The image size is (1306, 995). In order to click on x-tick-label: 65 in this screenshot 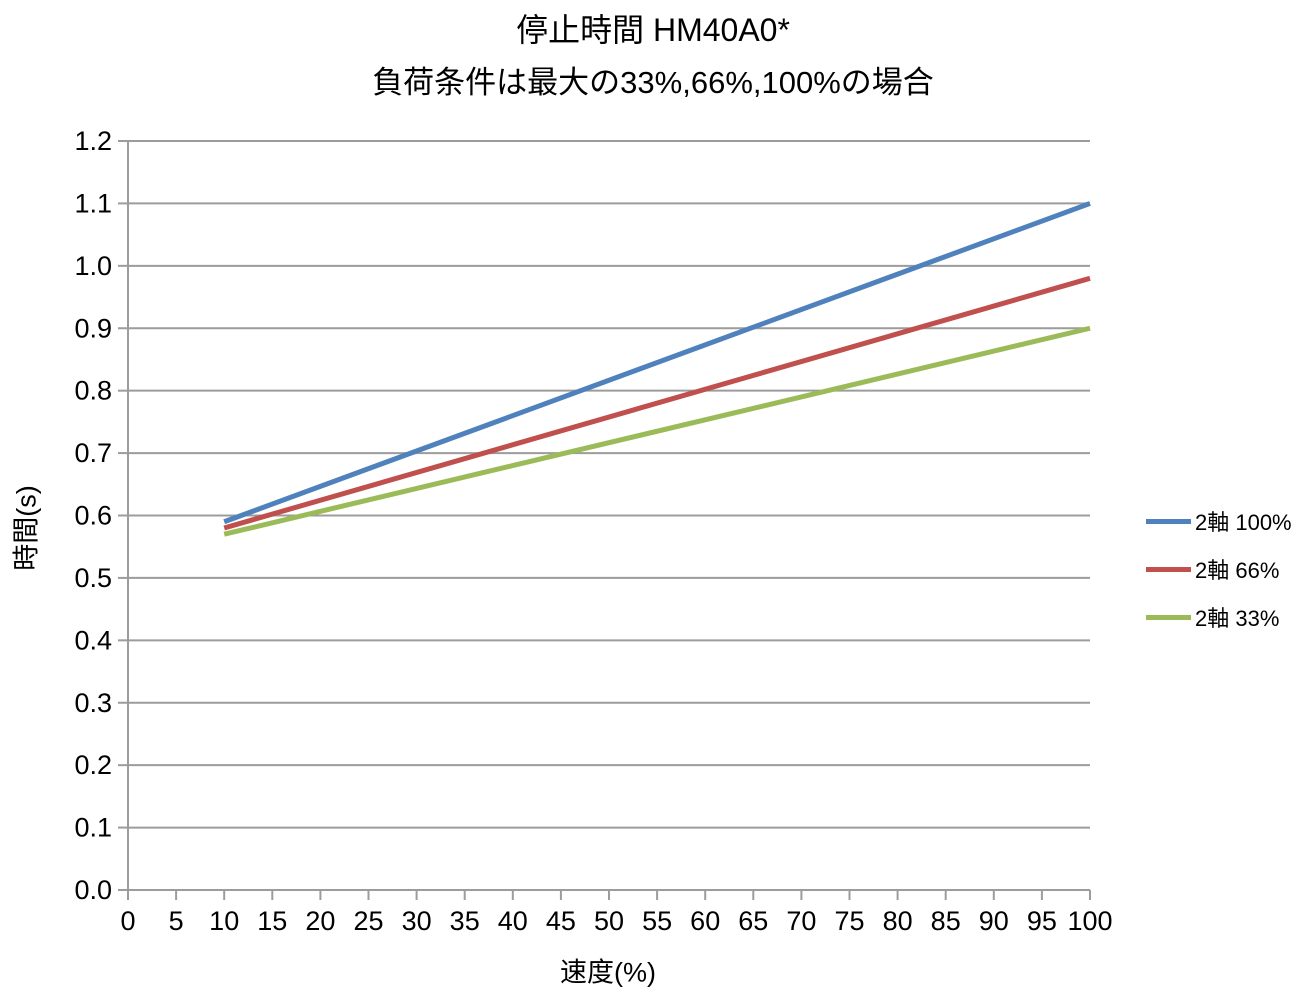, I will do `click(753, 921)`.